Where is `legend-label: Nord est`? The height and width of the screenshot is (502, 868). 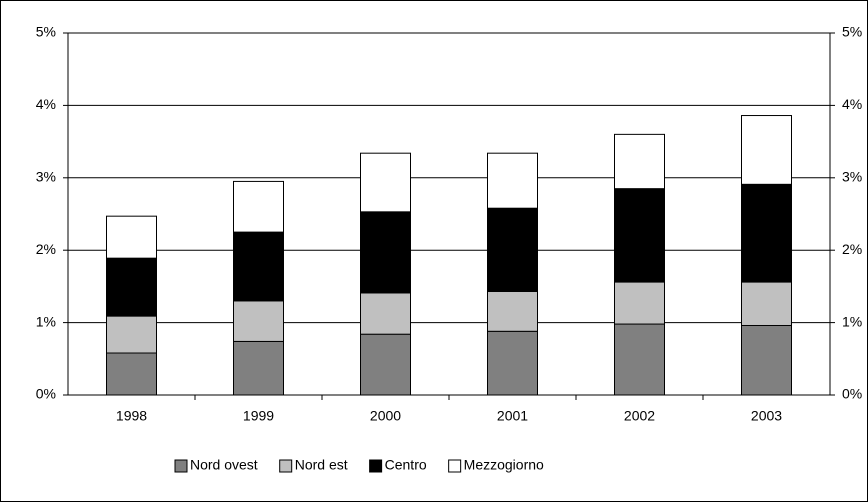 legend-label: Nord est is located at coordinates (321, 465).